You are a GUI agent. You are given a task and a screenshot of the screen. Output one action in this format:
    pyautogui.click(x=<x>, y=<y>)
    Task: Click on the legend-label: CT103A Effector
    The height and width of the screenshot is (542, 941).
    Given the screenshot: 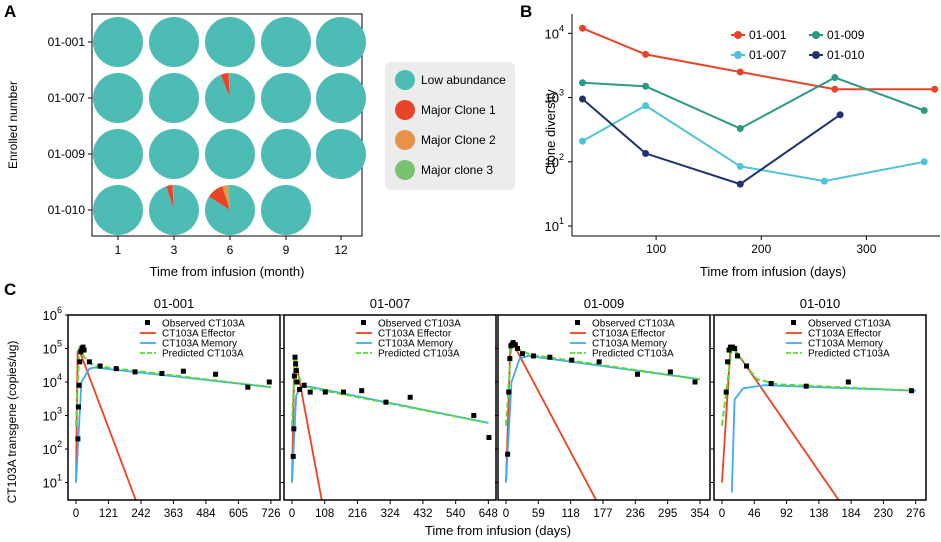 What is the action you would take?
    pyautogui.click(x=199, y=334)
    